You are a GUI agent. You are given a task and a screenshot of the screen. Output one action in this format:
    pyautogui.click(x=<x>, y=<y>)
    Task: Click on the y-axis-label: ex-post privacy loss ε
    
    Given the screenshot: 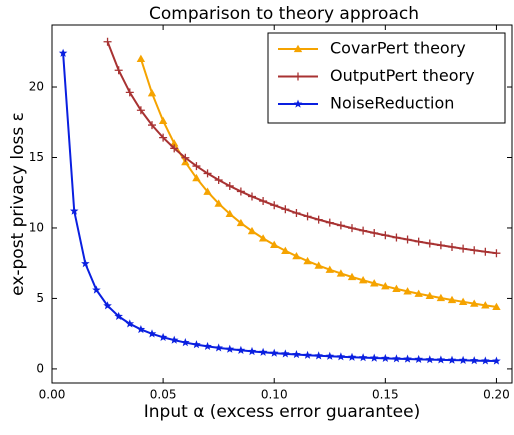 What is the action you would take?
    pyautogui.click(x=18, y=204)
    